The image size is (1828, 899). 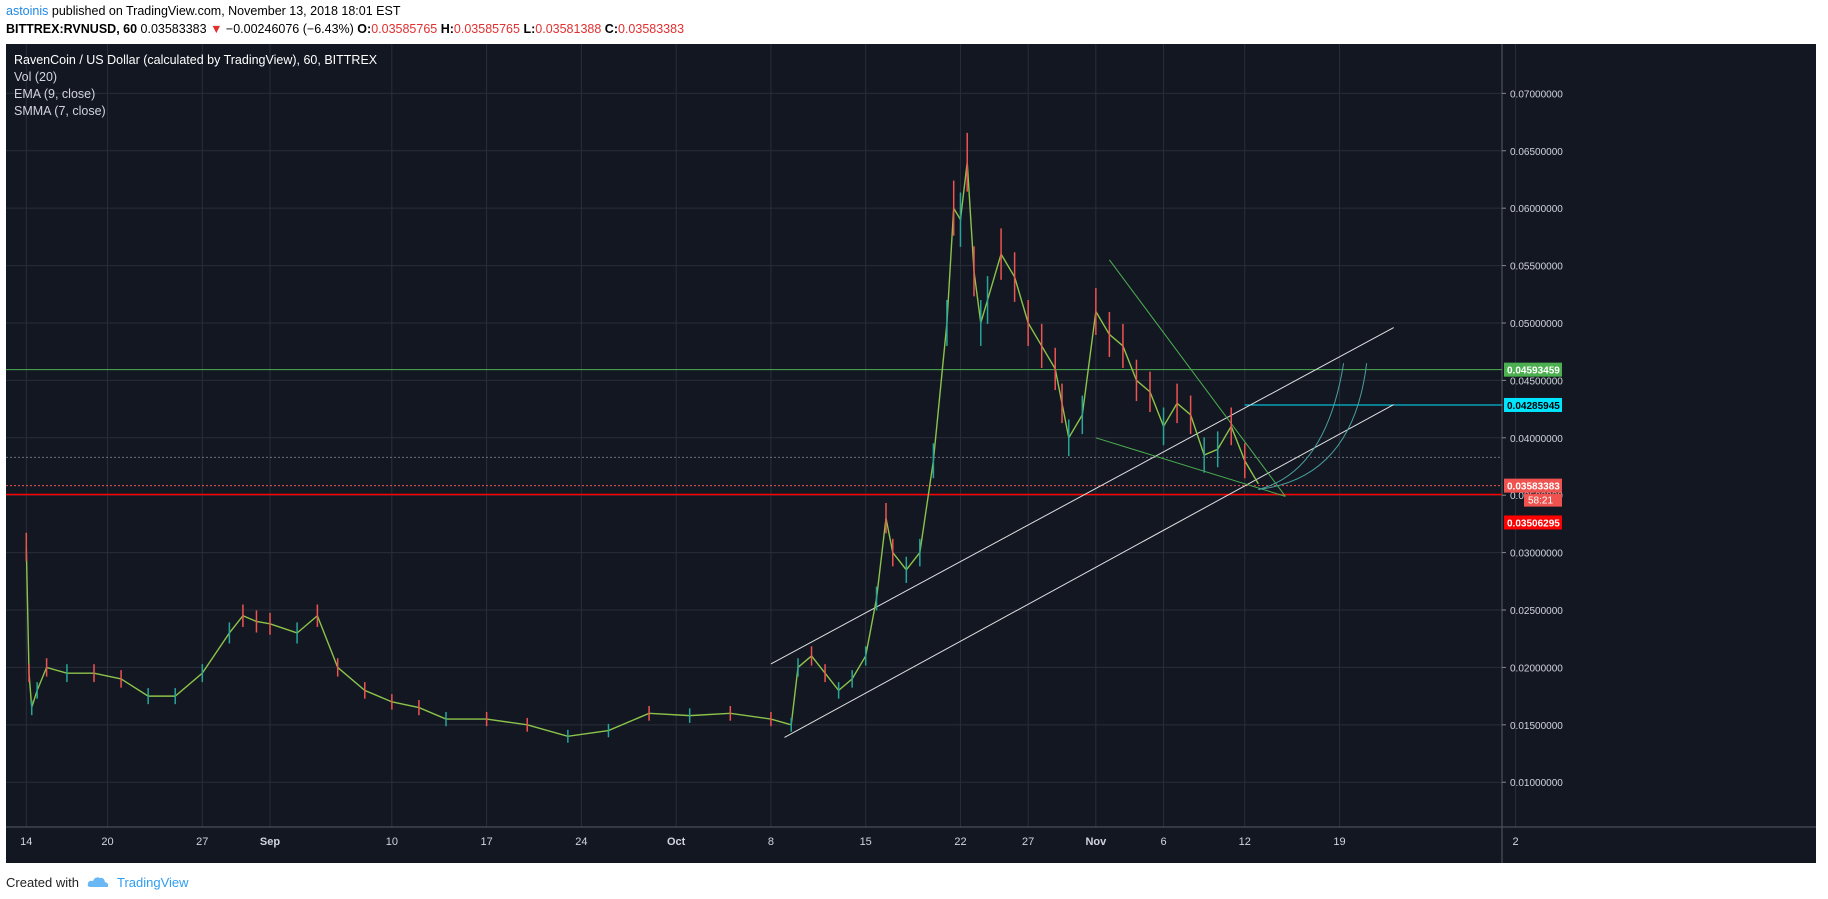 I want to click on footer: Created with TradingView, so click(x=97, y=882).